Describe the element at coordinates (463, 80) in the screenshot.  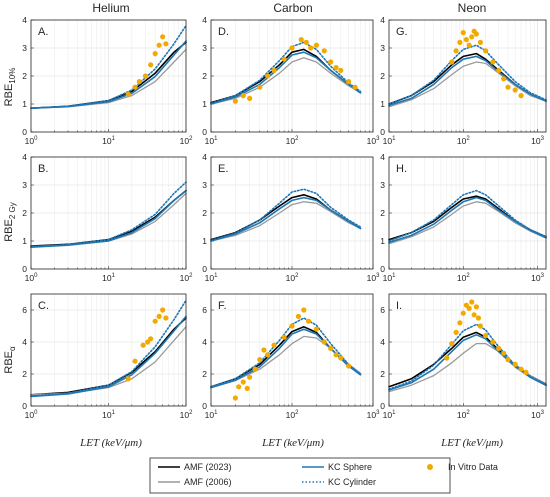
I see `panel-g: 10¹ 10² 10³ 0 1 2 3 4 G.` at that location.